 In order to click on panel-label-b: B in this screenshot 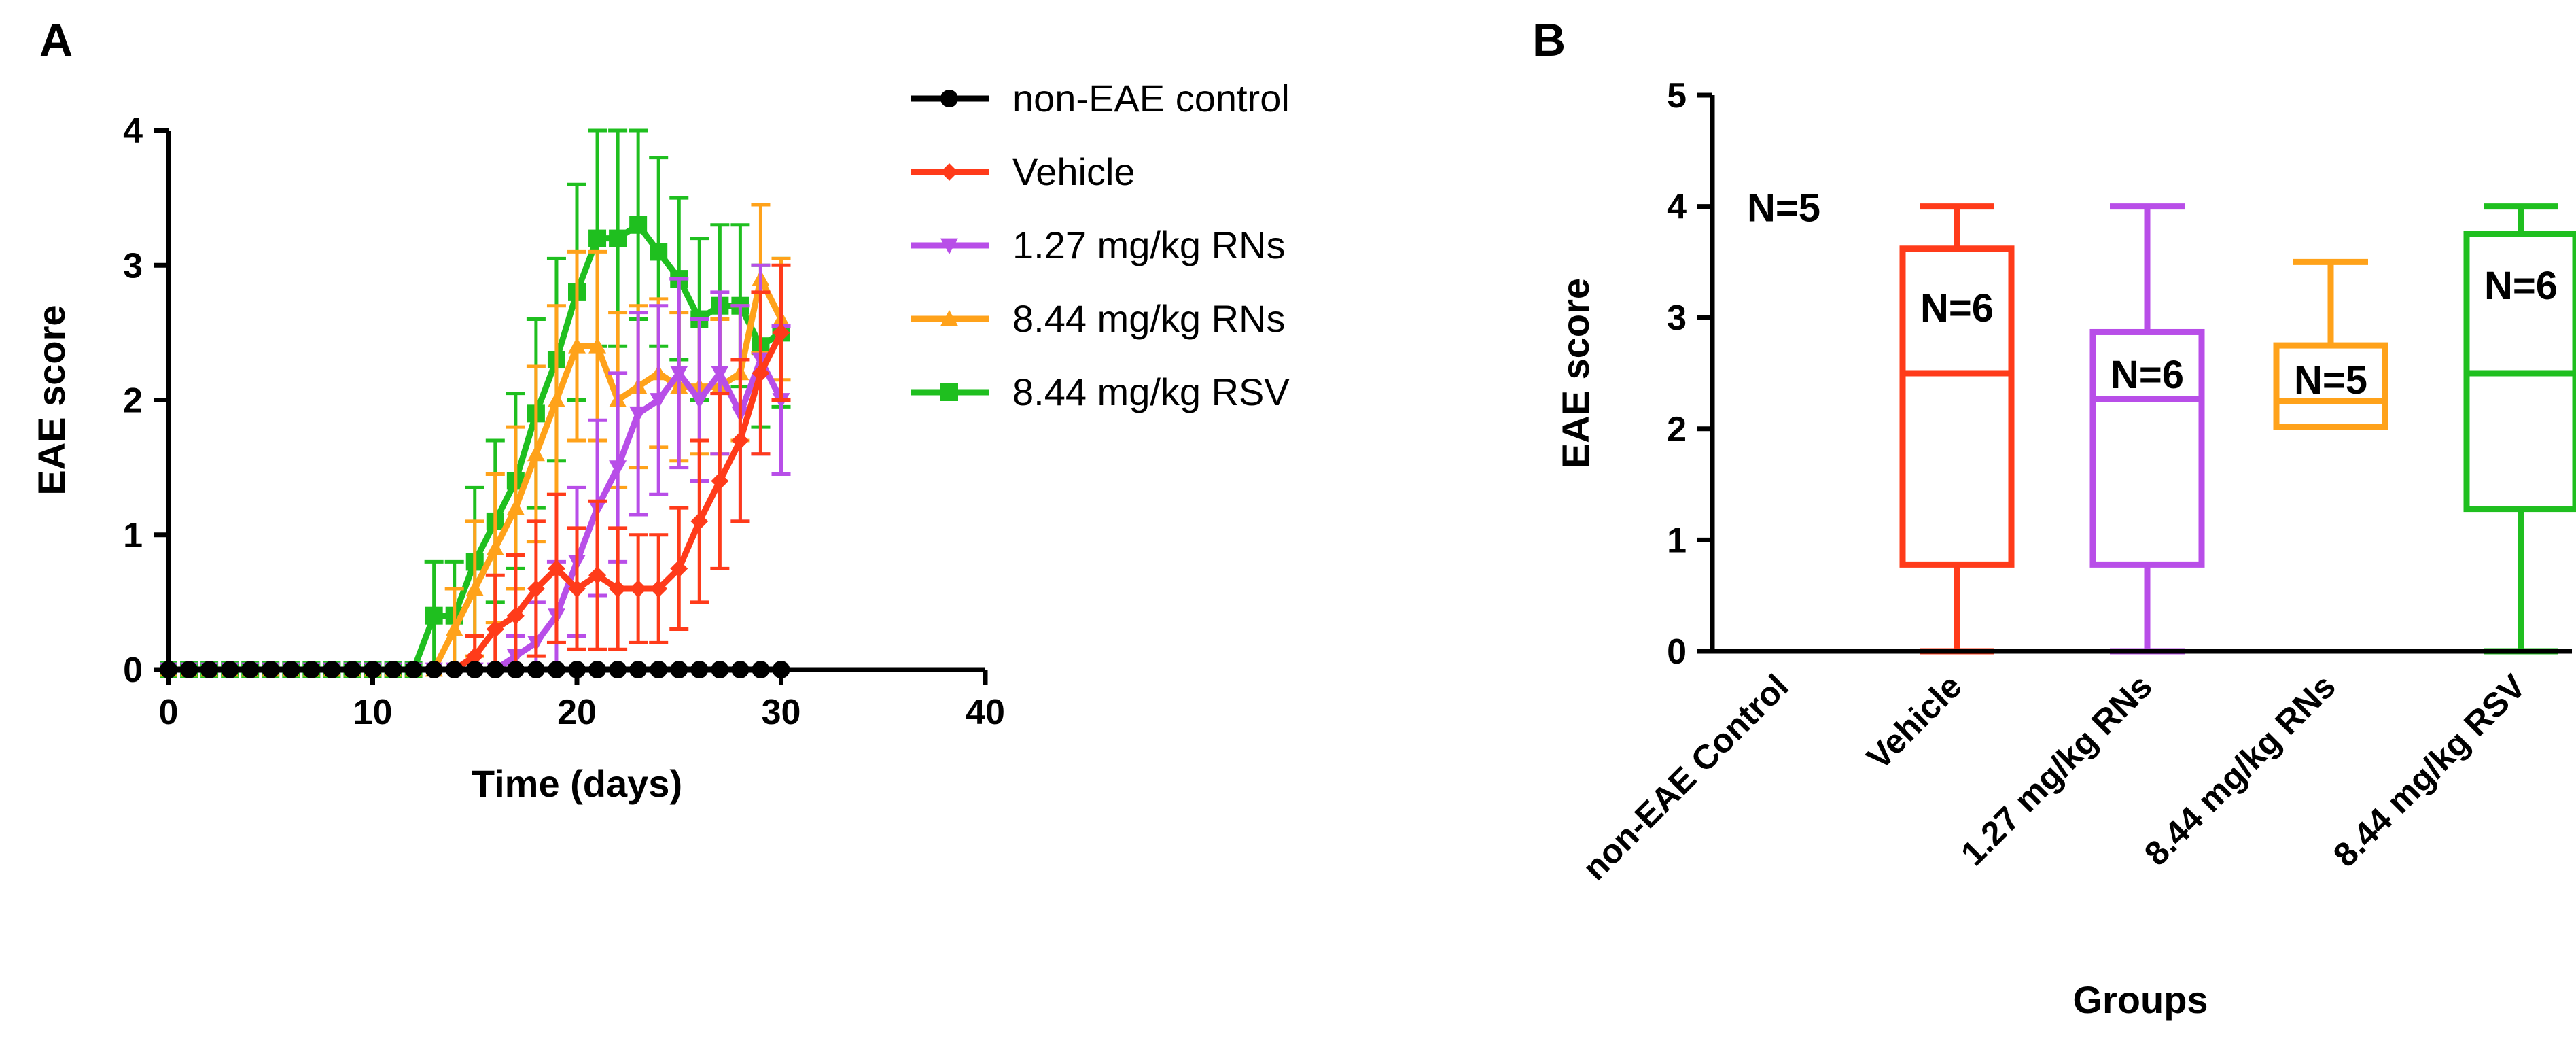, I will do `click(1549, 40)`.